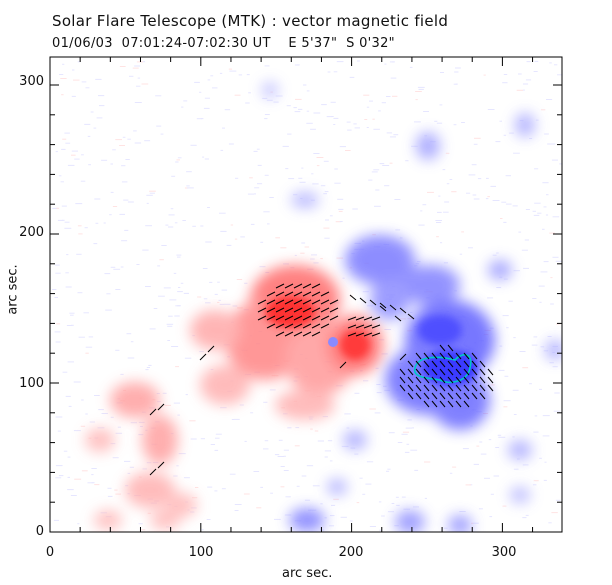 The width and height of the screenshot is (612, 585). Describe the element at coordinates (31, 81) in the screenshot. I see `y-tick-label-300: 300` at that location.